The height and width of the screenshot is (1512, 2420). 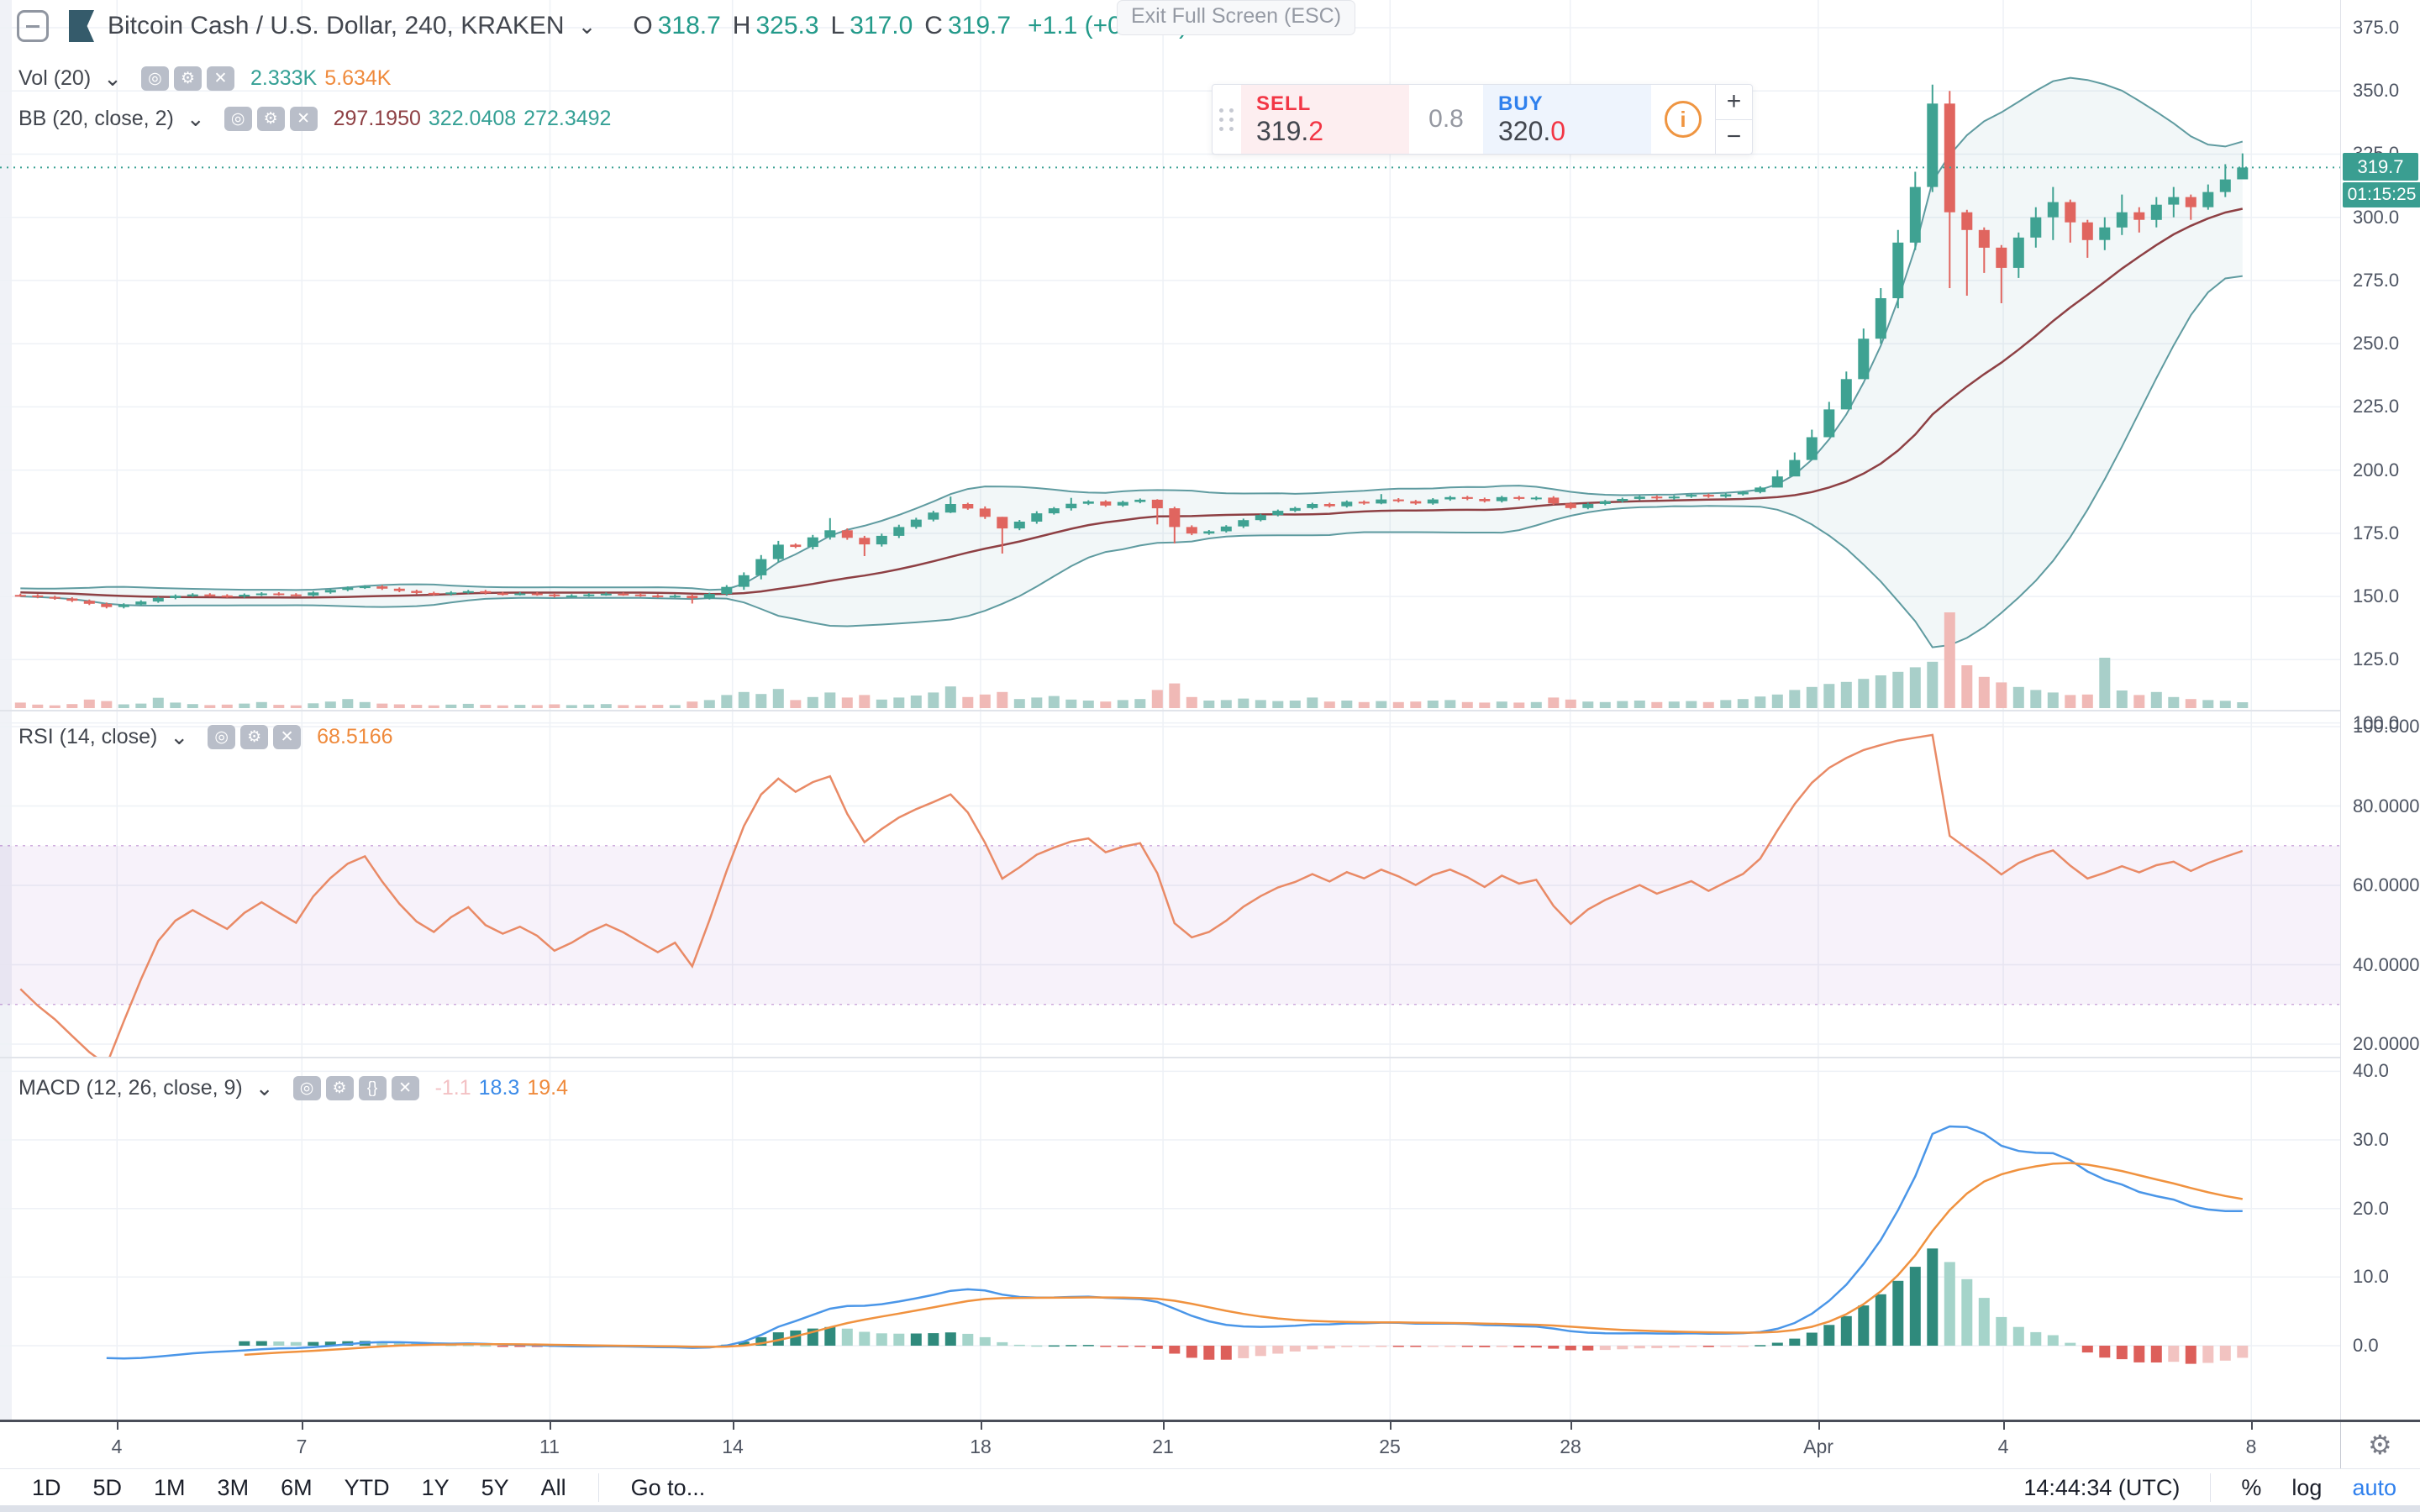 What do you see at coordinates (553, 1487) in the screenshot?
I see `range-All-button: All` at bounding box center [553, 1487].